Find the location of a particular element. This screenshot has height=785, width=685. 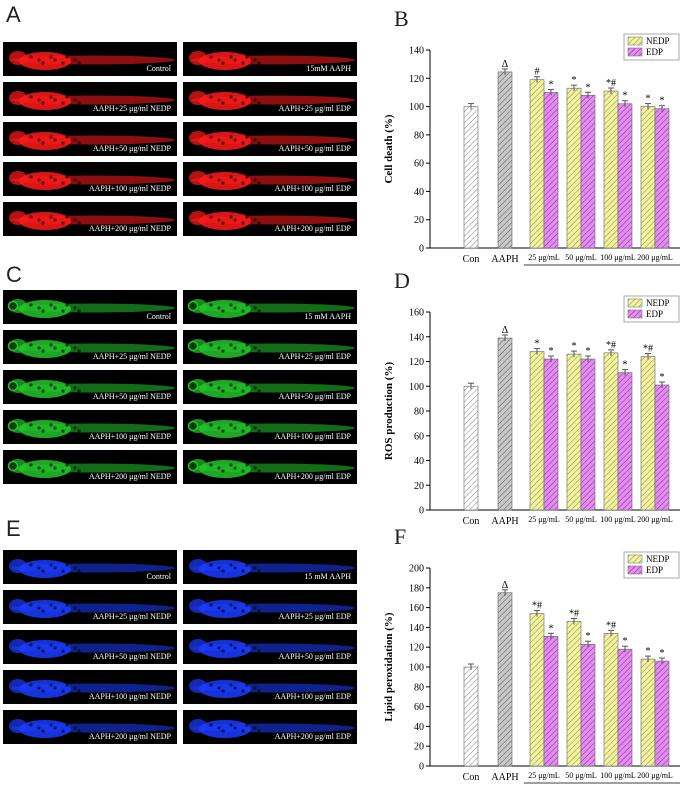

fish-image-caption: AAPH+50 μg/ml EDP is located at coordinates (314, 396).